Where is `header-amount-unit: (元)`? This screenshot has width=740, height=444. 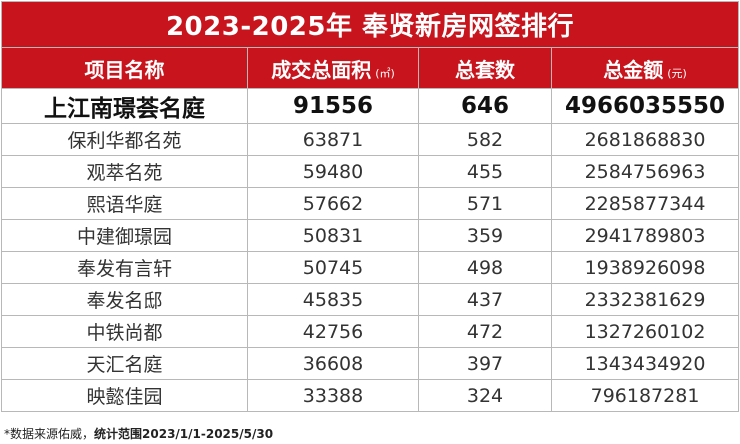 header-amount-unit: (元) is located at coordinates (677, 73).